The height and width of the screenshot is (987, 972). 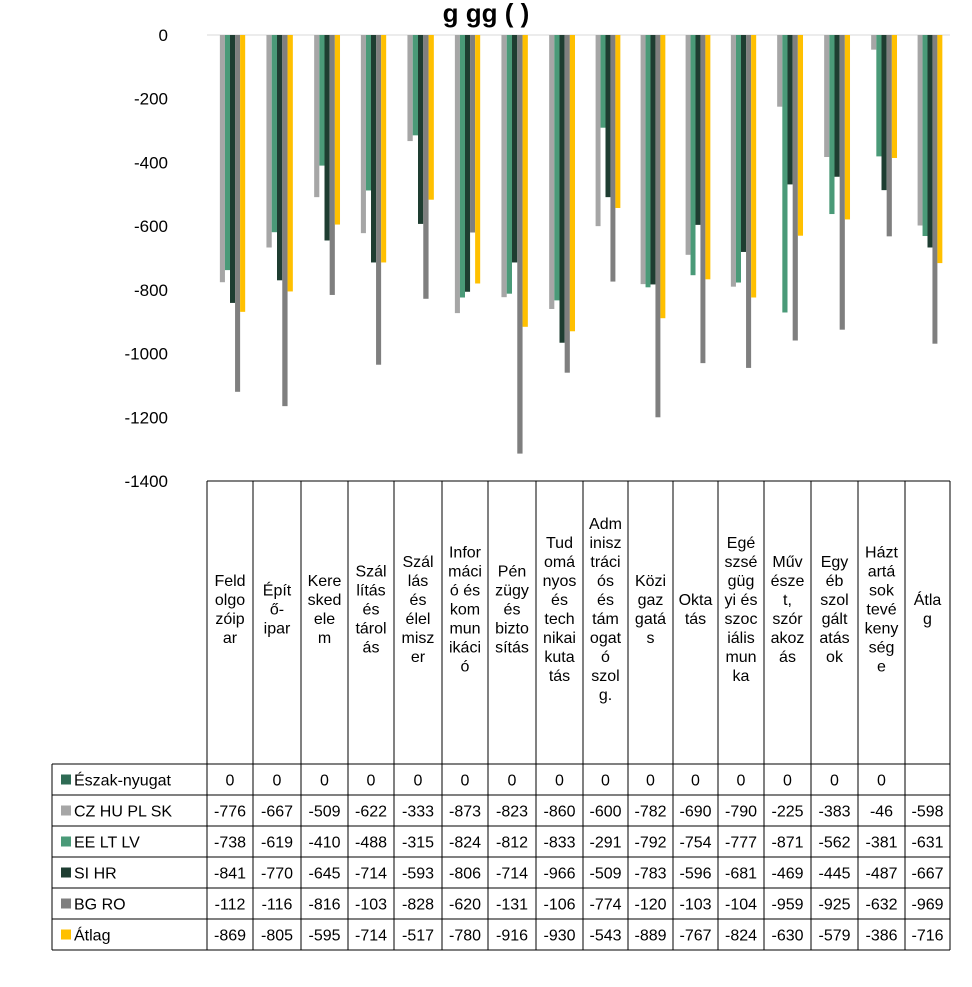 I want to click on category-label: Átla, so click(x=928, y=599).